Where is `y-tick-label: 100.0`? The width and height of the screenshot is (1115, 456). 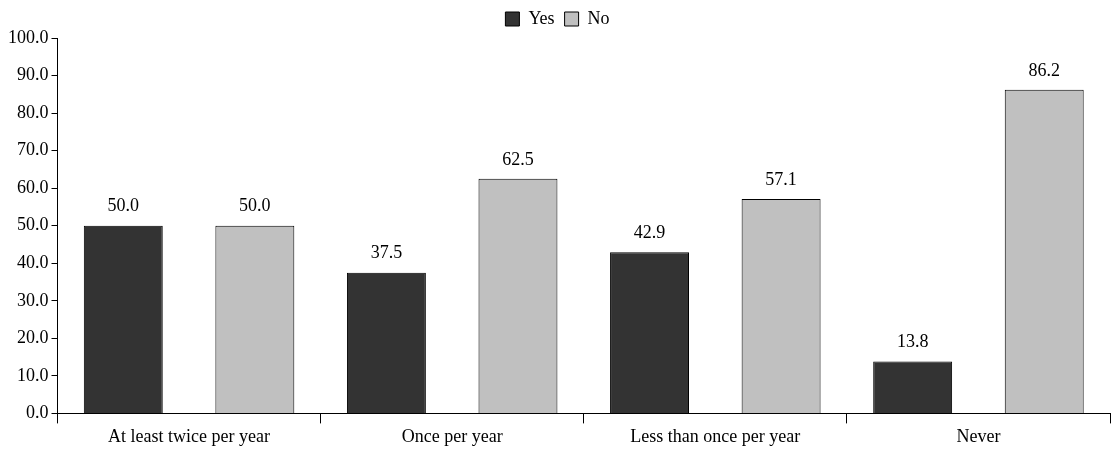 y-tick-label: 100.0 is located at coordinates (28, 36).